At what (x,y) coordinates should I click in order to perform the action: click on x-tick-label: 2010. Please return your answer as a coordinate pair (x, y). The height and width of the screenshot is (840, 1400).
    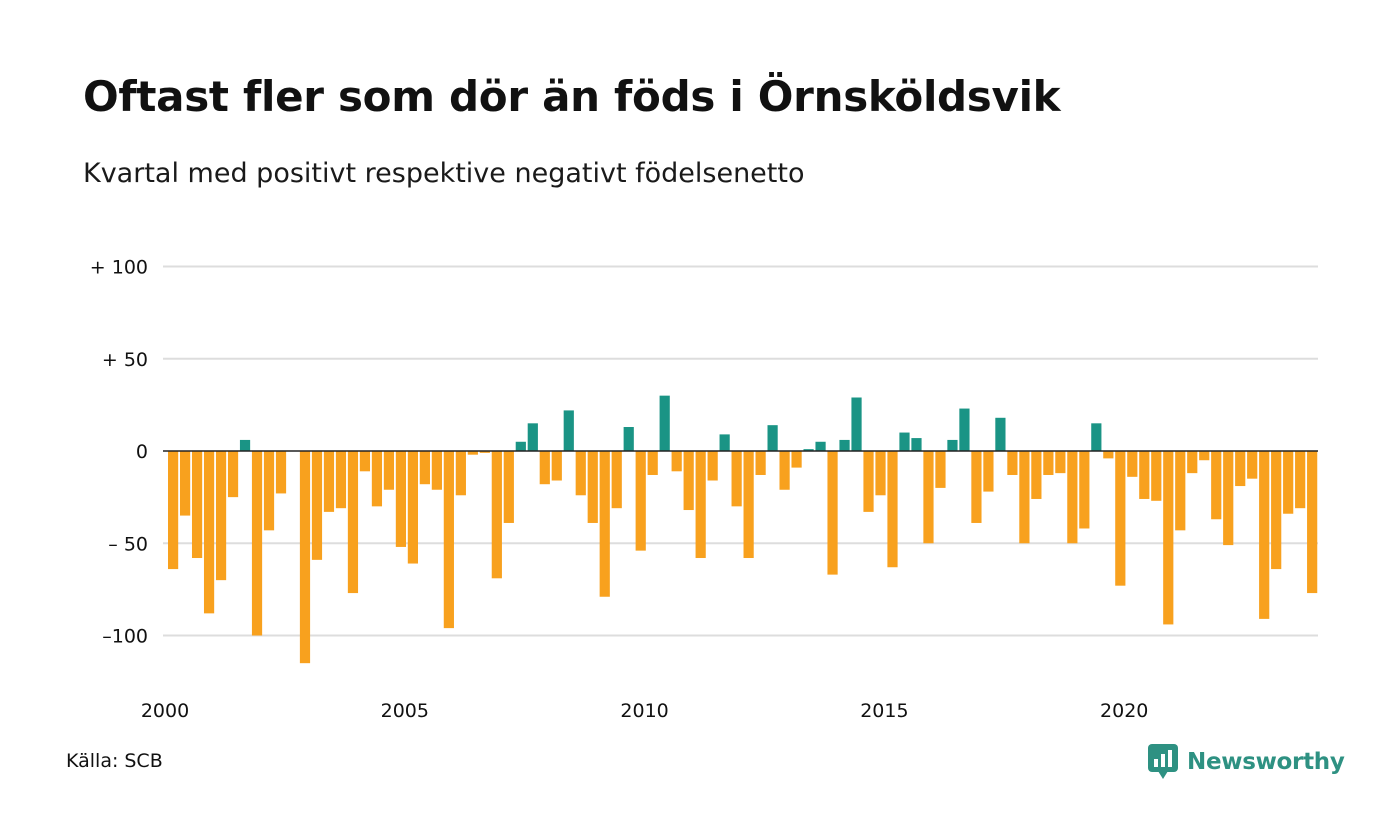
    Looking at the image, I should click on (644, 711).